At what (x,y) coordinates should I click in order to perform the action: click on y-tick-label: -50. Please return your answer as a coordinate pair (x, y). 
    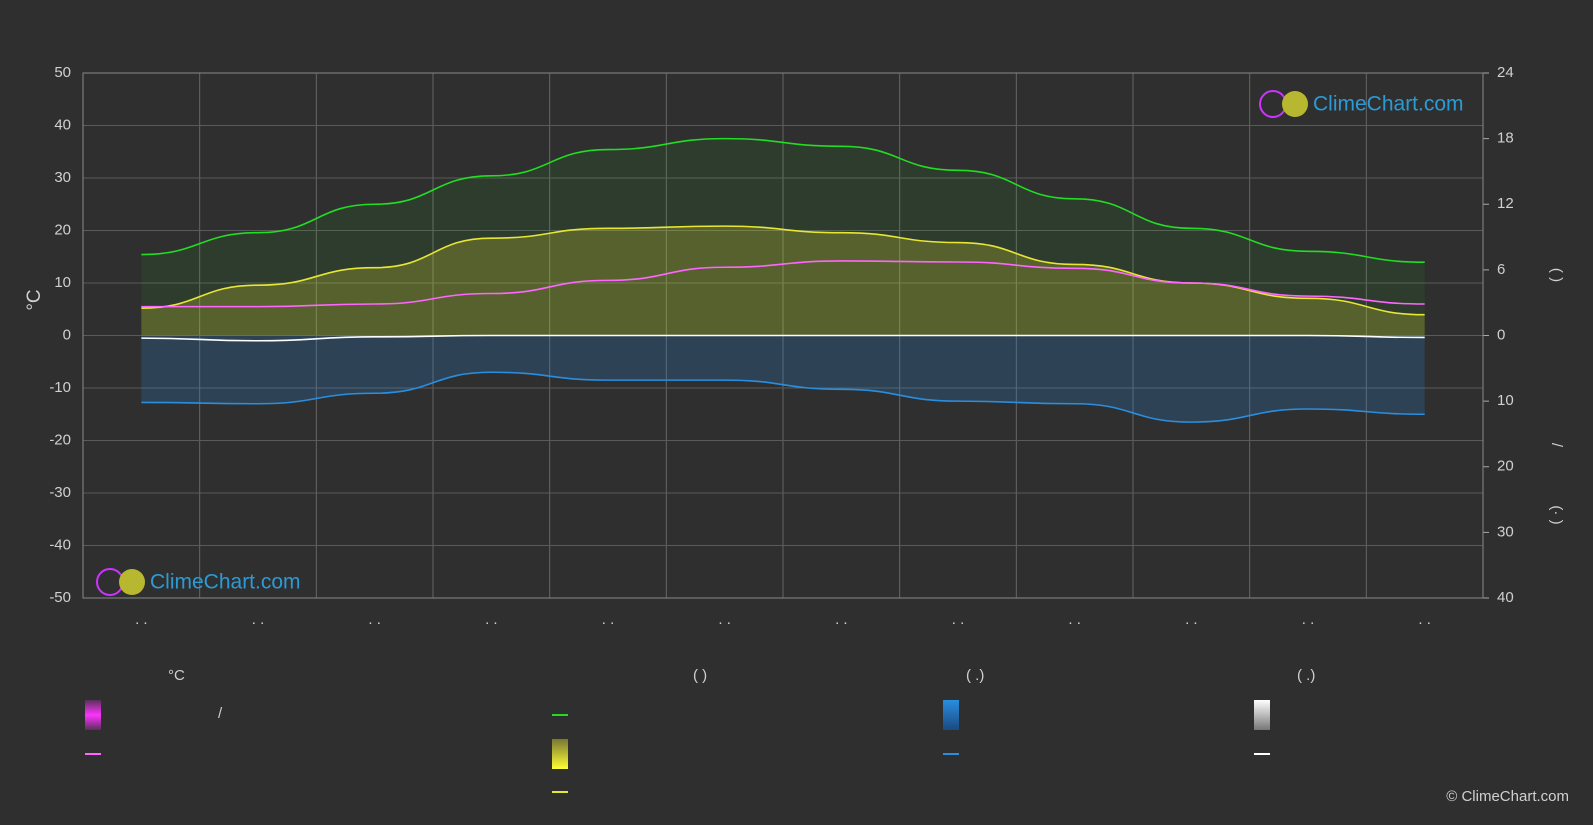
    Looking at the image, I should click on (60, 597).